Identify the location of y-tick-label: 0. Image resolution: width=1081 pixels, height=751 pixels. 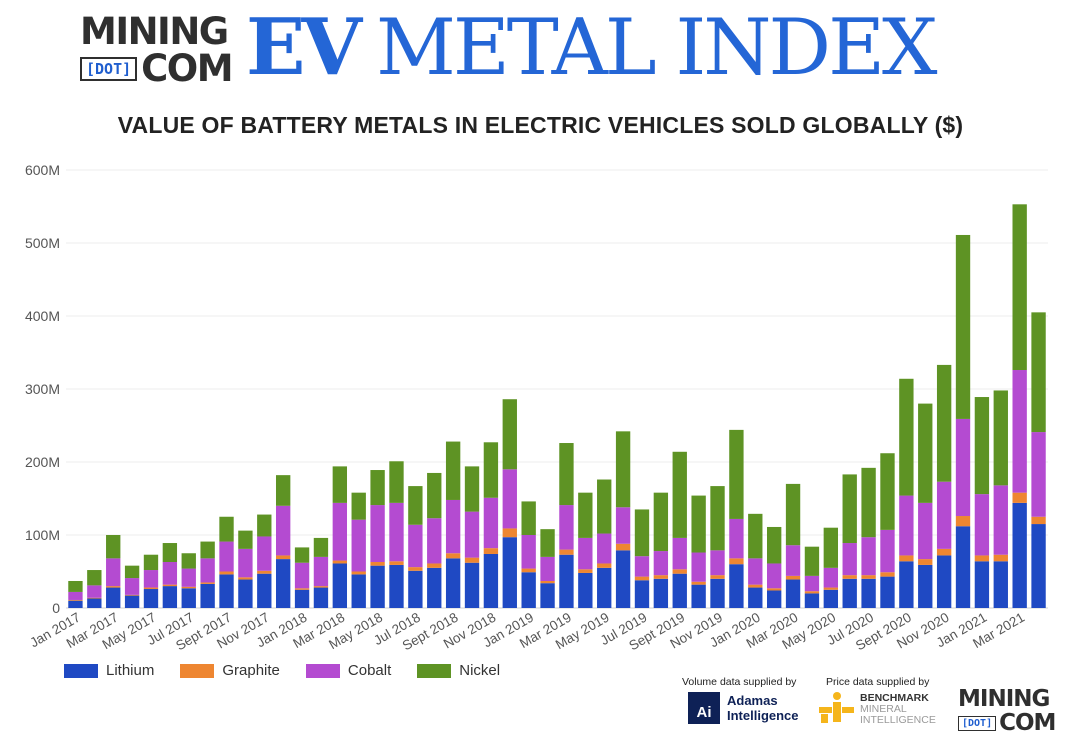
(56, 608).